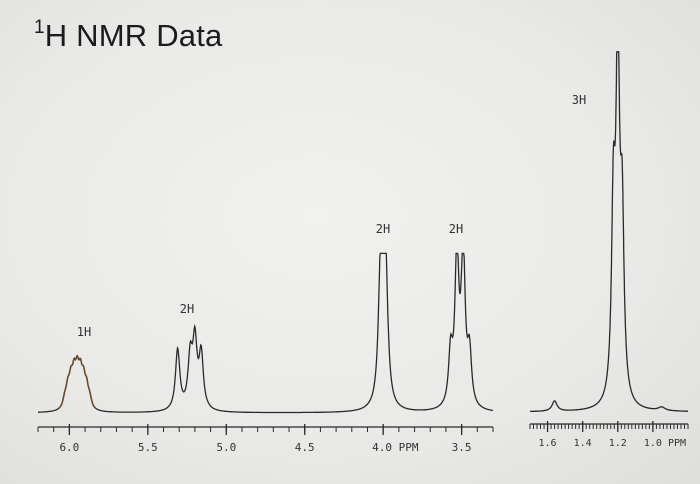  Describe the element at coordinates (148, 447) in the screenshot. I see `tick-label: 5.5` at that location.